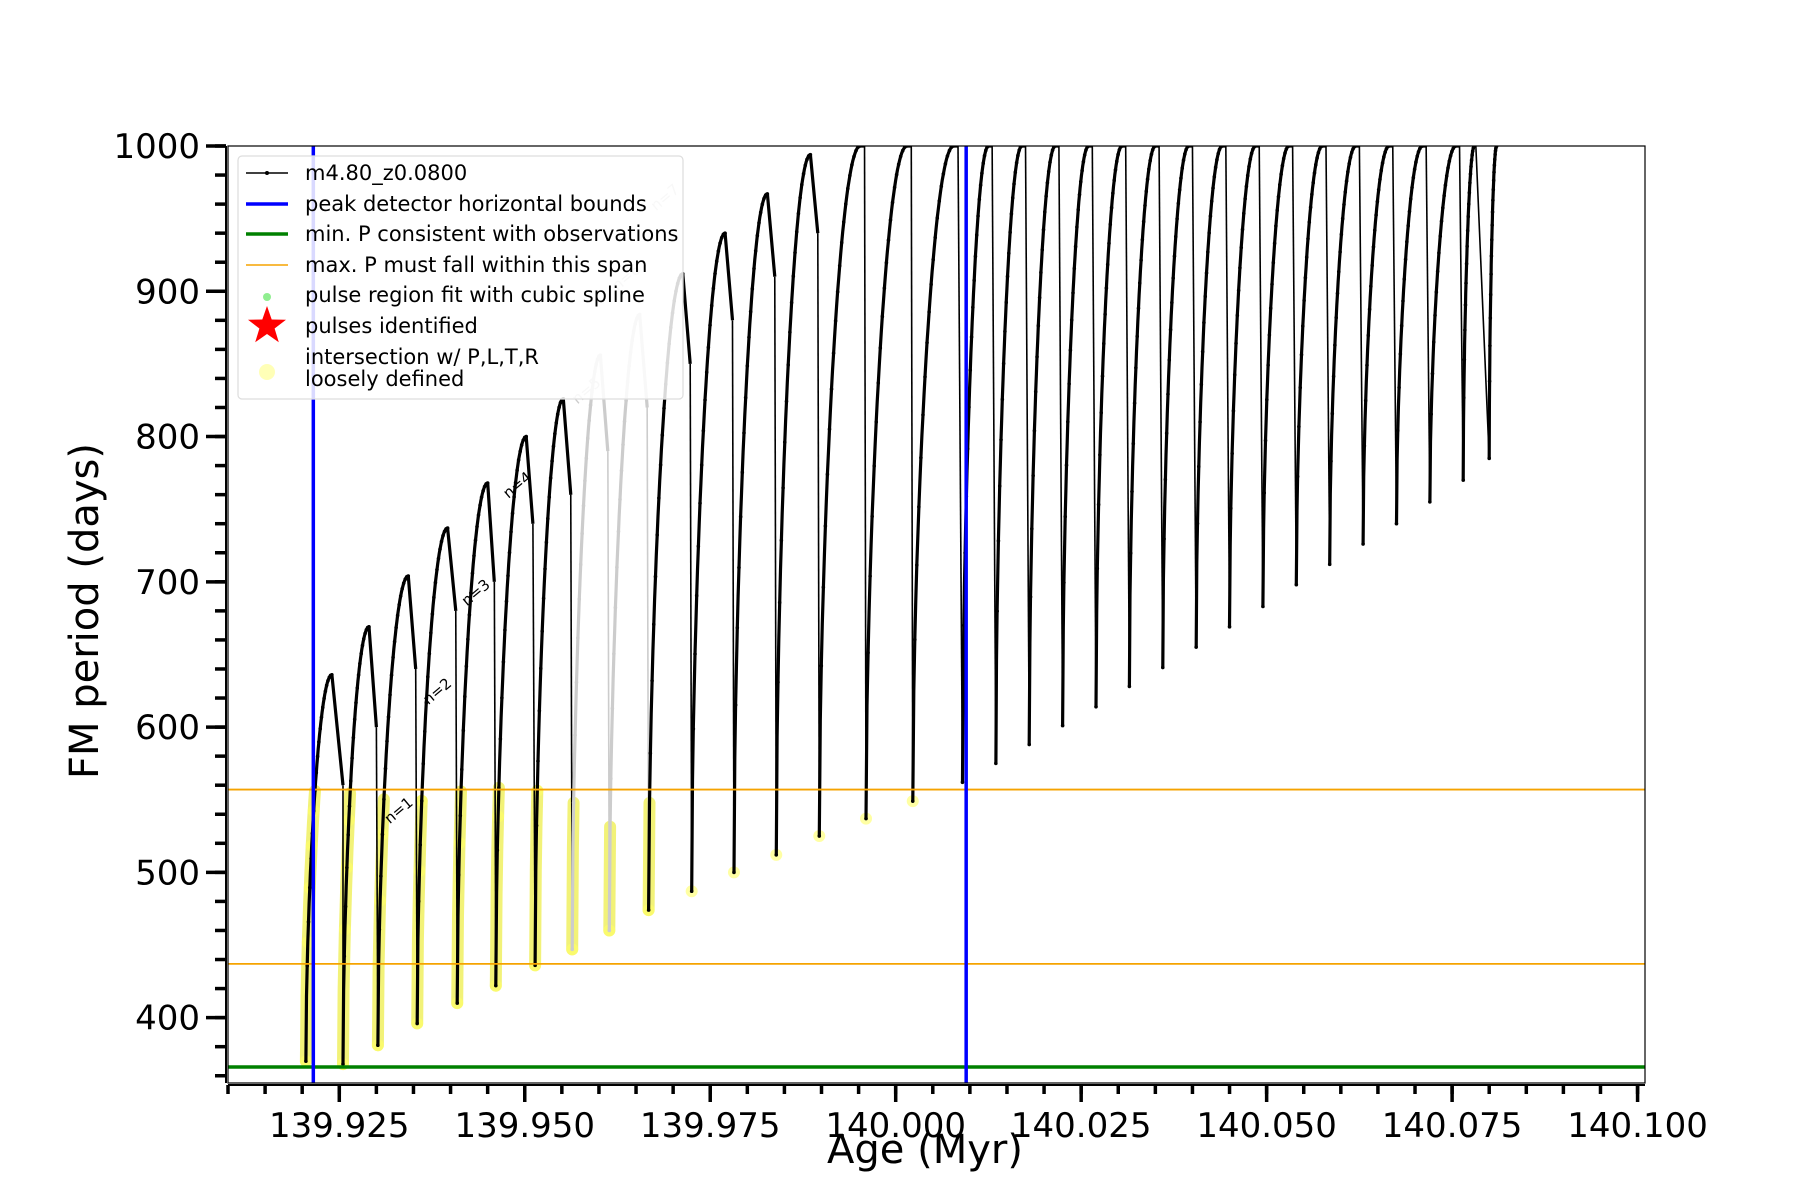  What do you see at coordinates (524, 1126) in the screenshot?
I see `x-tick-label: 139.950` at bounding box center [524, 1126].